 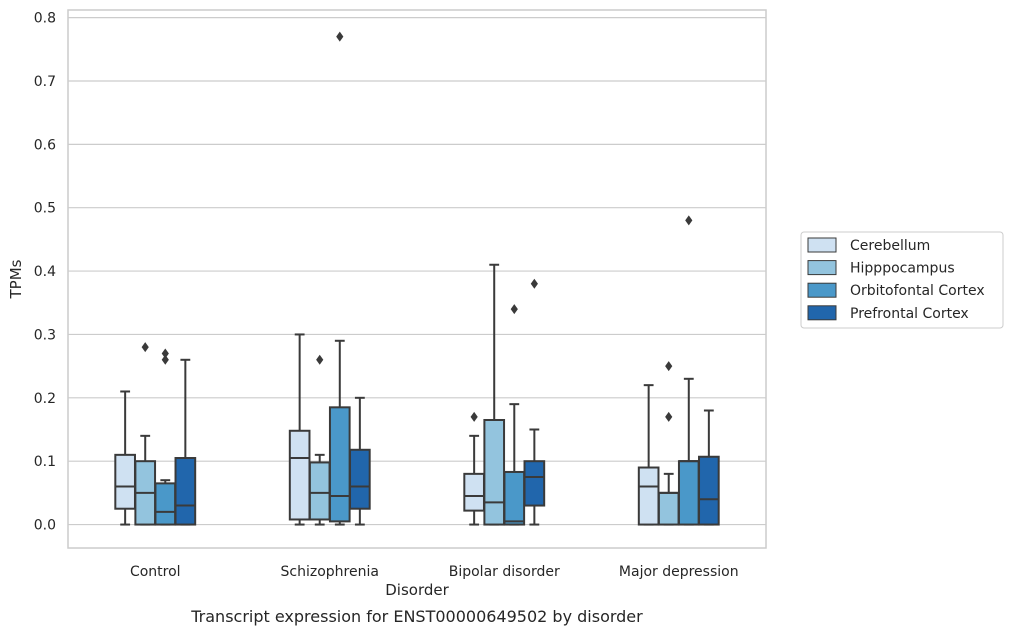 What do you see at coordinates (45, 335) in the screenshot?
I see `y-tick-label: 0.3` at bounding box center [45, 335].